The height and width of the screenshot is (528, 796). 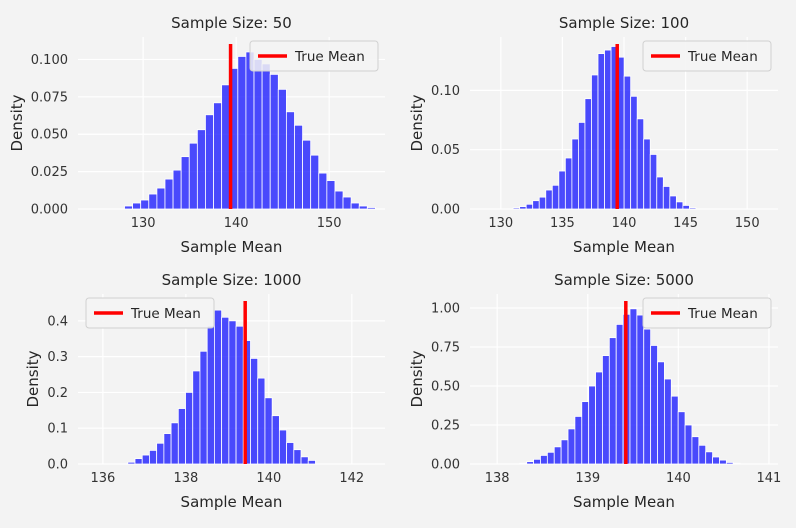 What do you see at coordinates (587, 478) in the screenshot?
I see `x-tick-label: 139` at bounding box center [587, 478].